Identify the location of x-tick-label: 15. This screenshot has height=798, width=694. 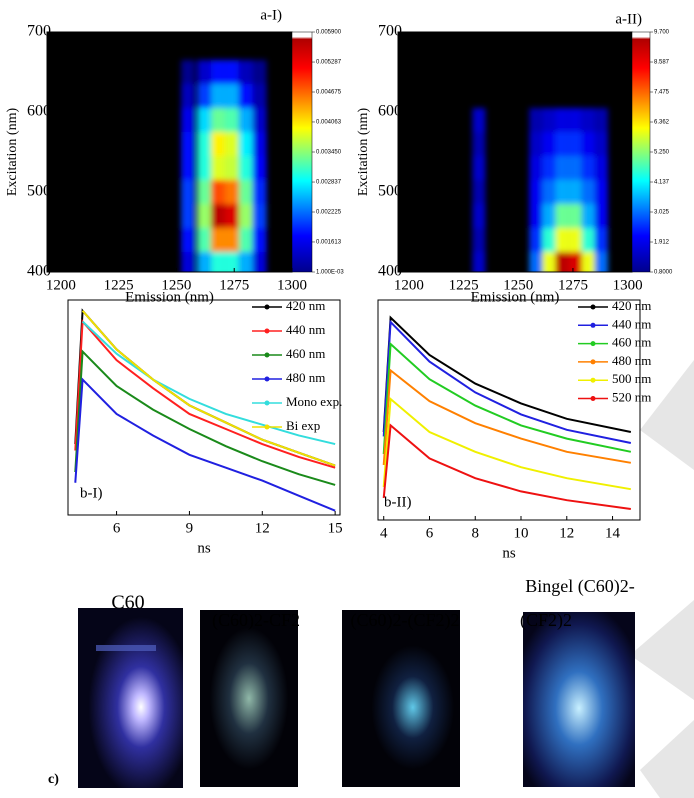
(335, 528).